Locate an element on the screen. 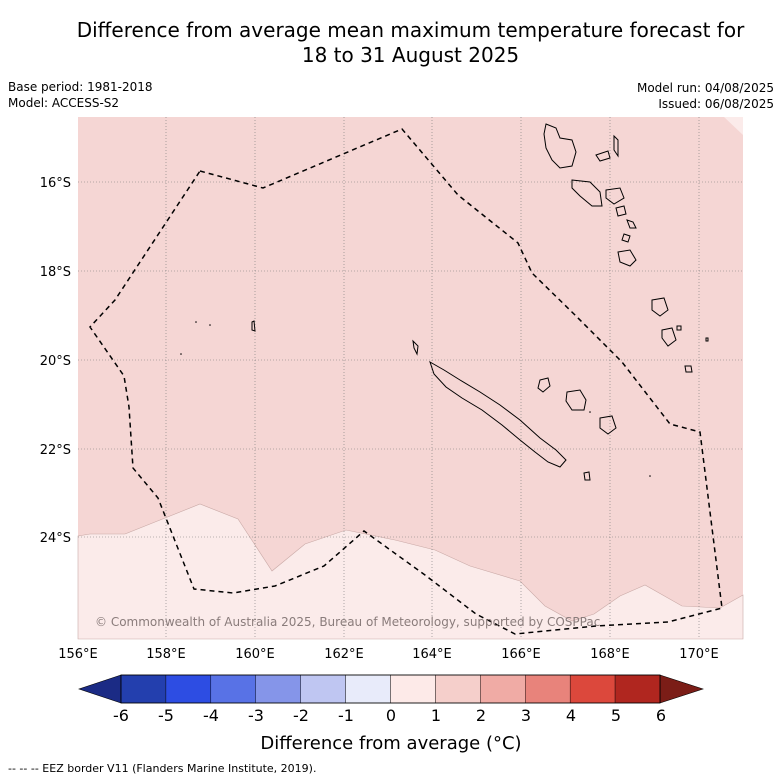  lon-label-170e: 170°E is located at coordinates (699, 654).